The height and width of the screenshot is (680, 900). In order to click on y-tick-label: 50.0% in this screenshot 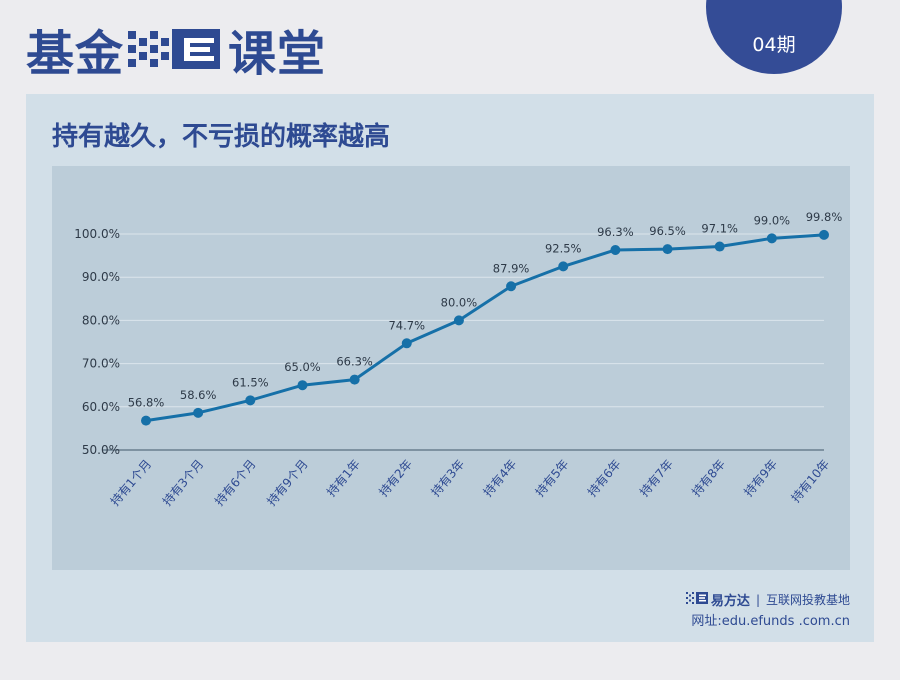, I will do `click(101, 450)`.